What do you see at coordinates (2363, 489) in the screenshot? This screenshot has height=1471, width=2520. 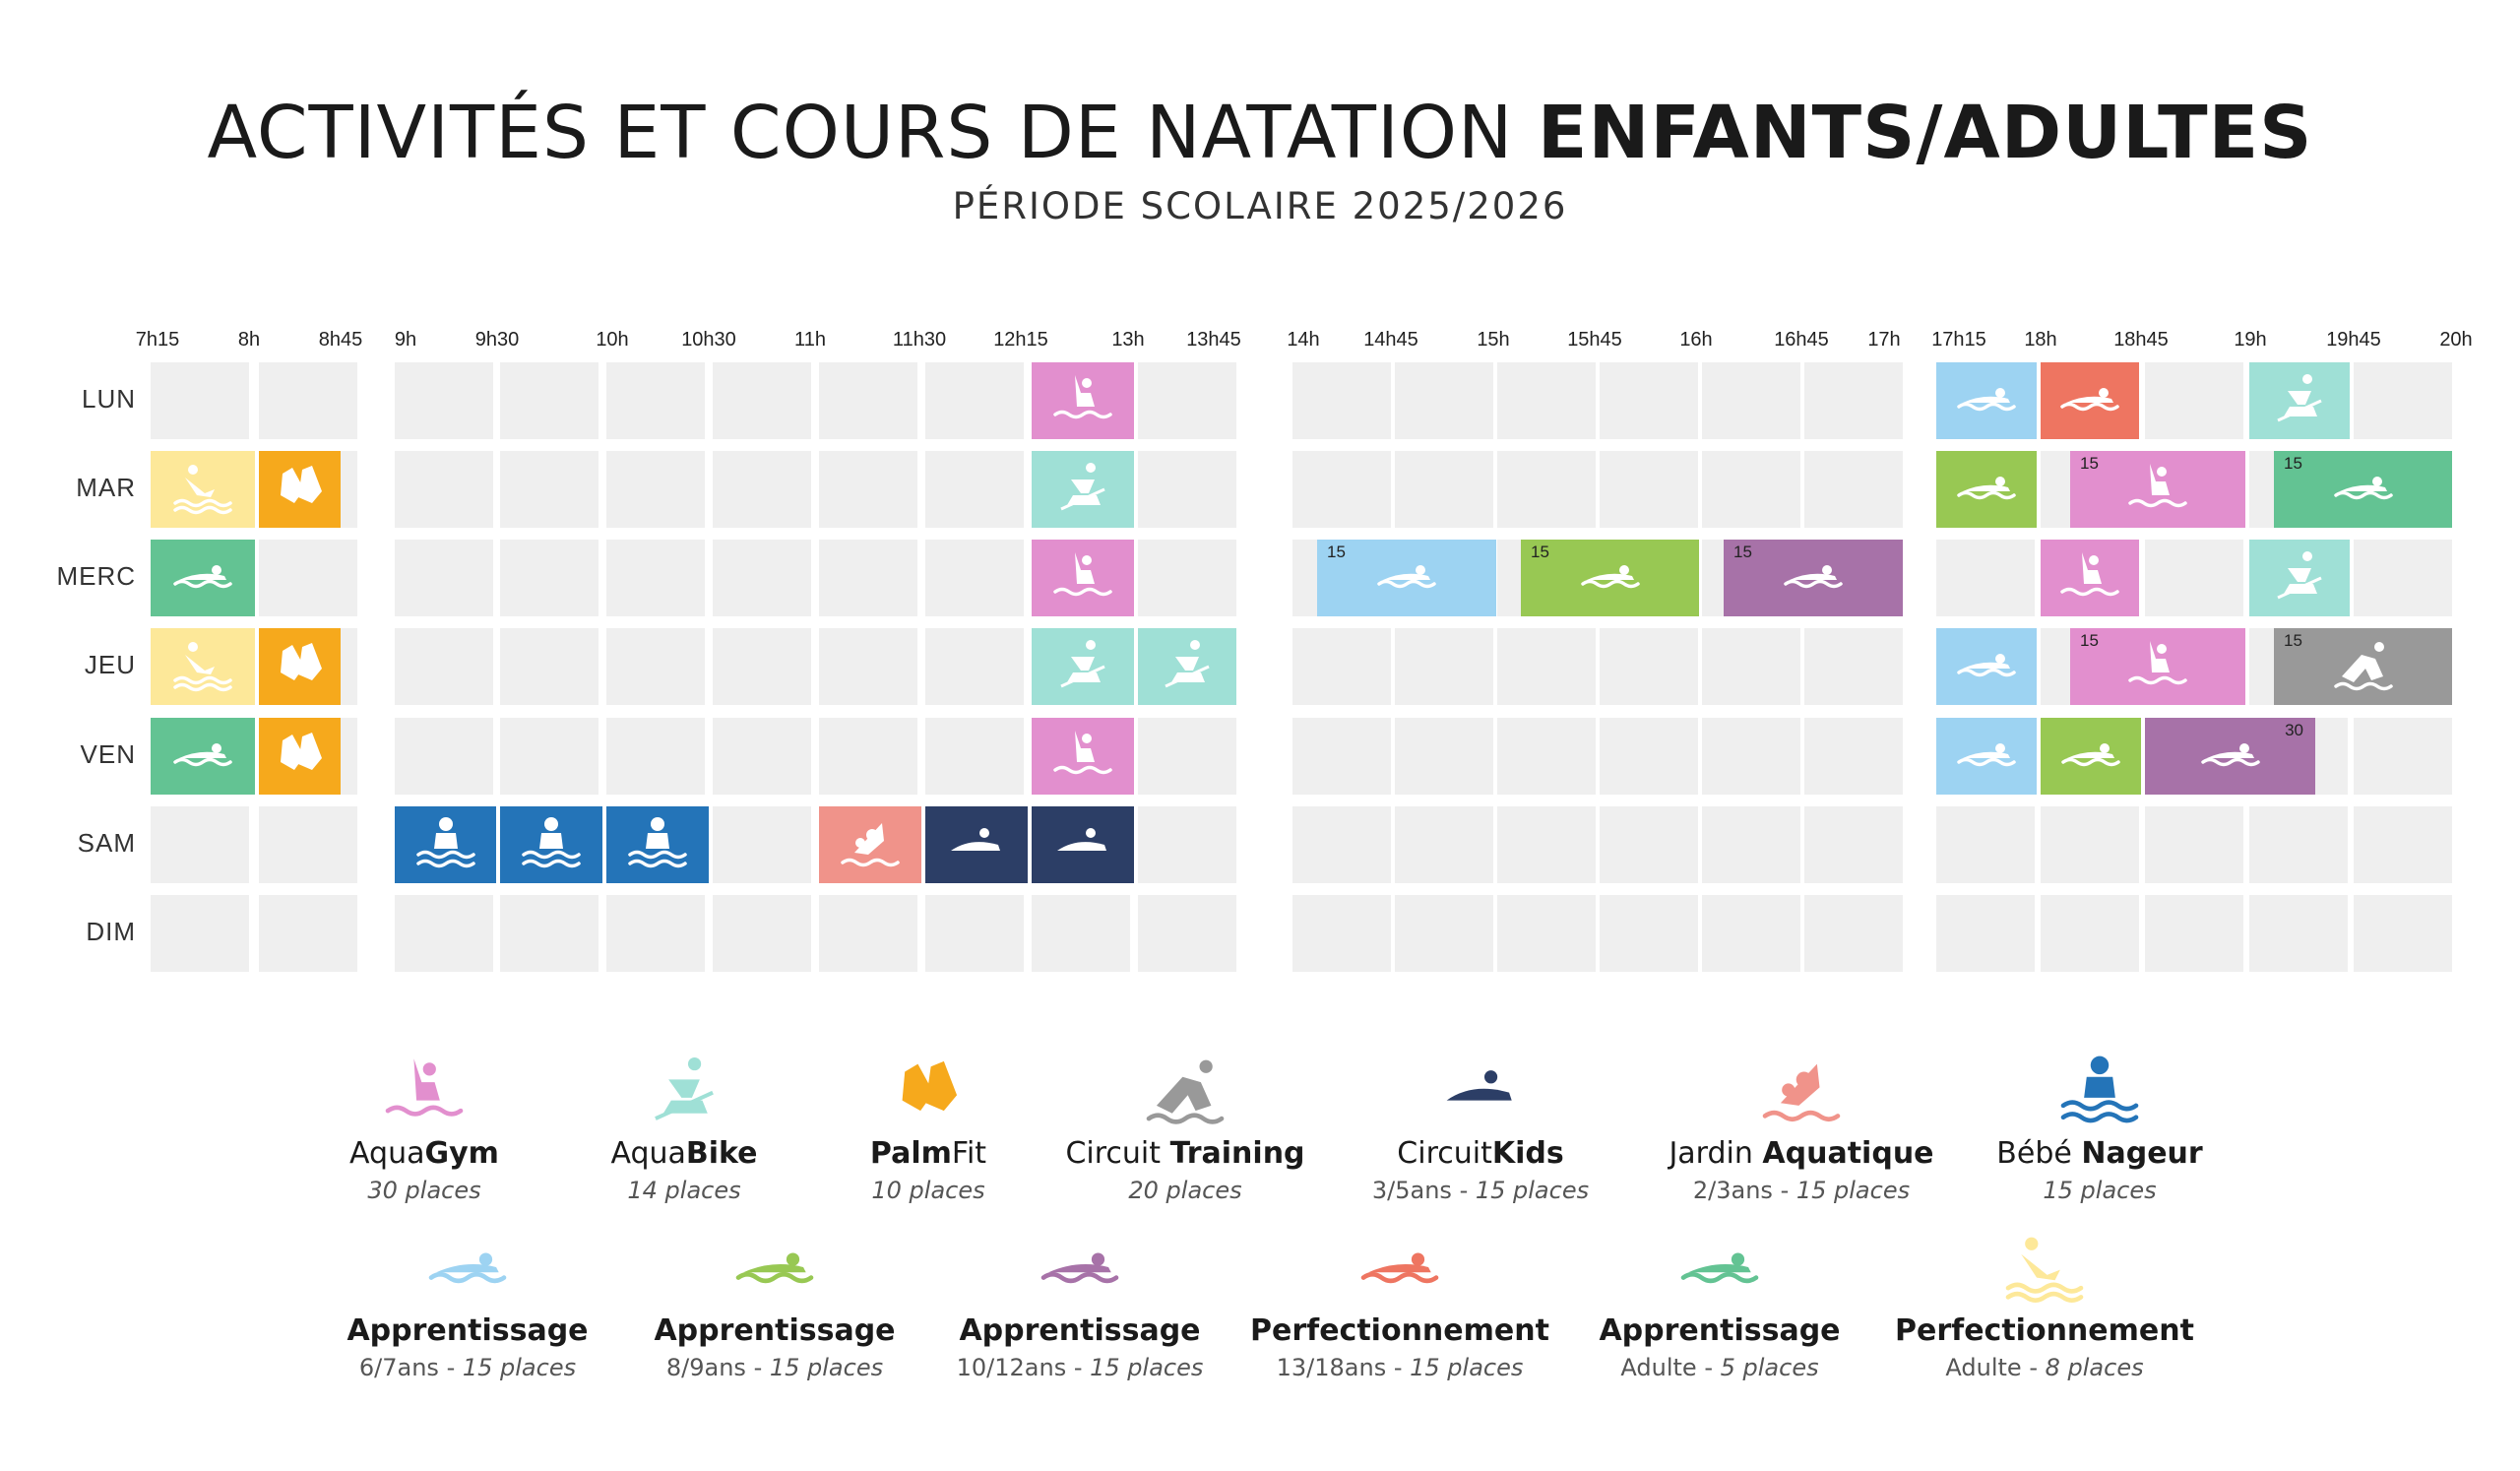 I see `session-app-adulte: 15` at bounding box center [2363, 489].